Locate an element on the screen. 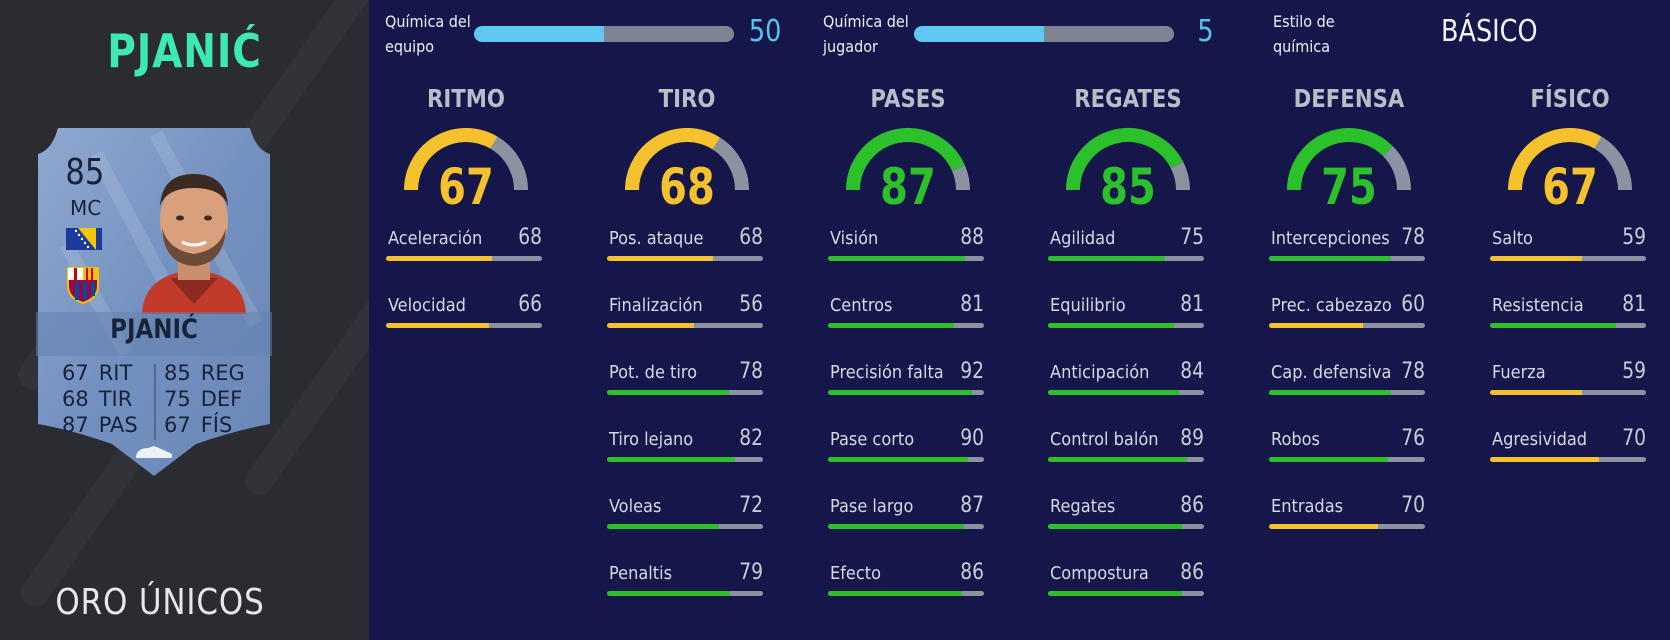 The image size is (1670, 640). attribute-row: Agresividad 70 is located at coordinates (1570, 461).